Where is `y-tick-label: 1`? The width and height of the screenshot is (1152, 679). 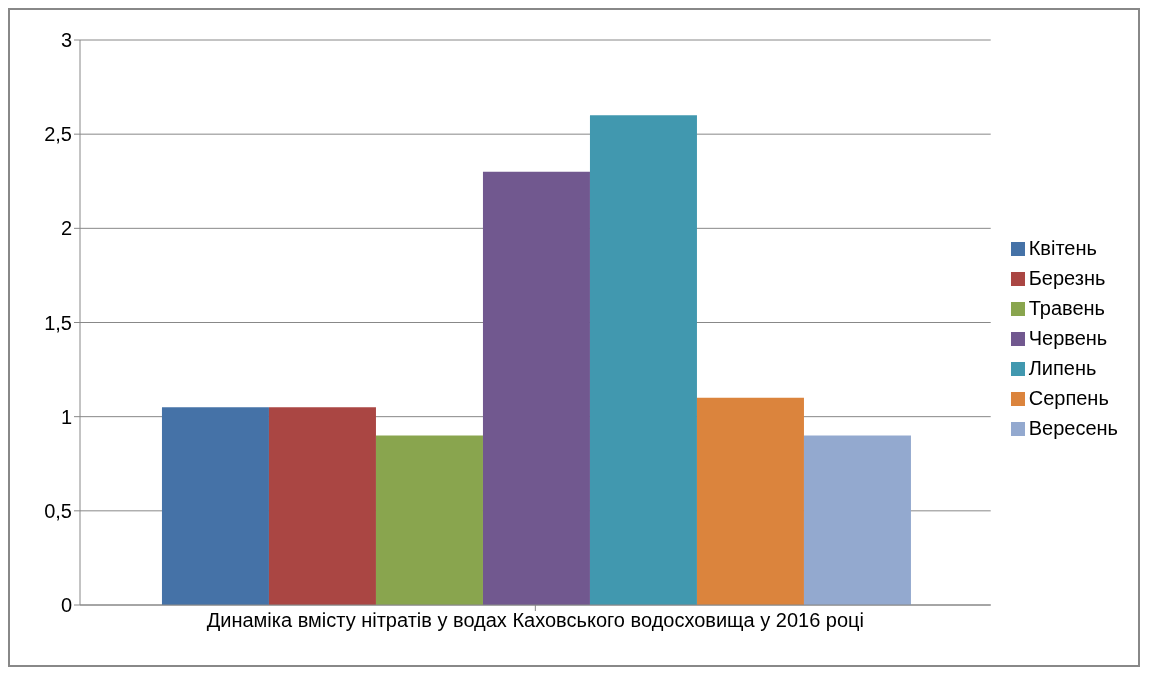
y-tick-label: 1 is located at coordinates (66, 416).